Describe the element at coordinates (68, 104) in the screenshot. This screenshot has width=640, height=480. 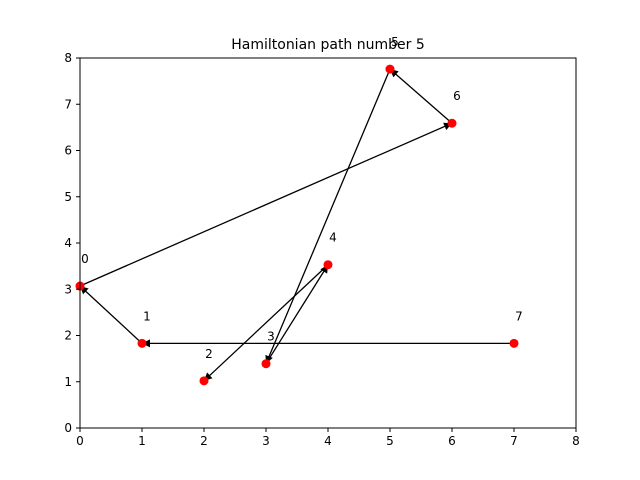
I see `y-tick-label: 7` at that location.